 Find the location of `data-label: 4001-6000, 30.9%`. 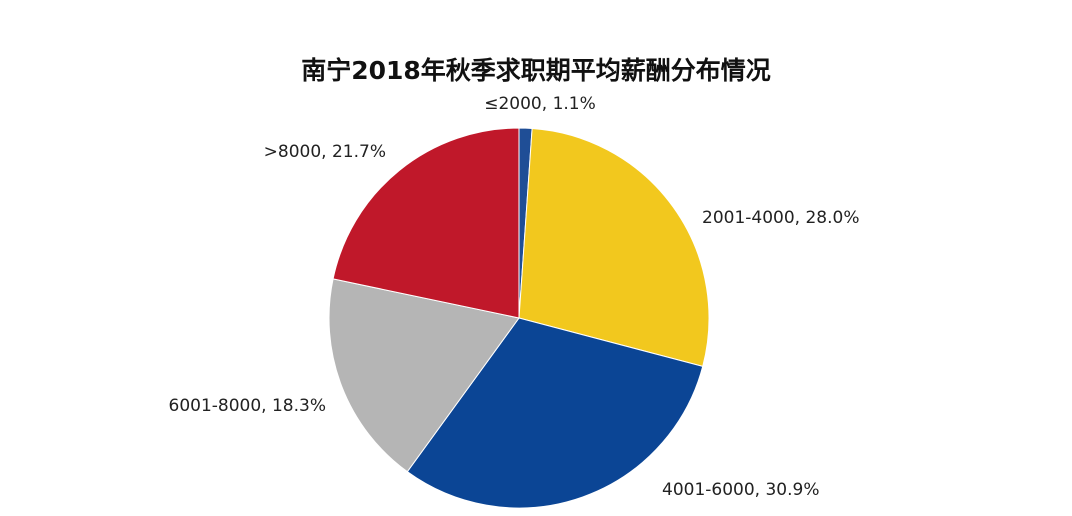

data-label: 4001-6000, 30.9% is located at coordinates (741, 490).